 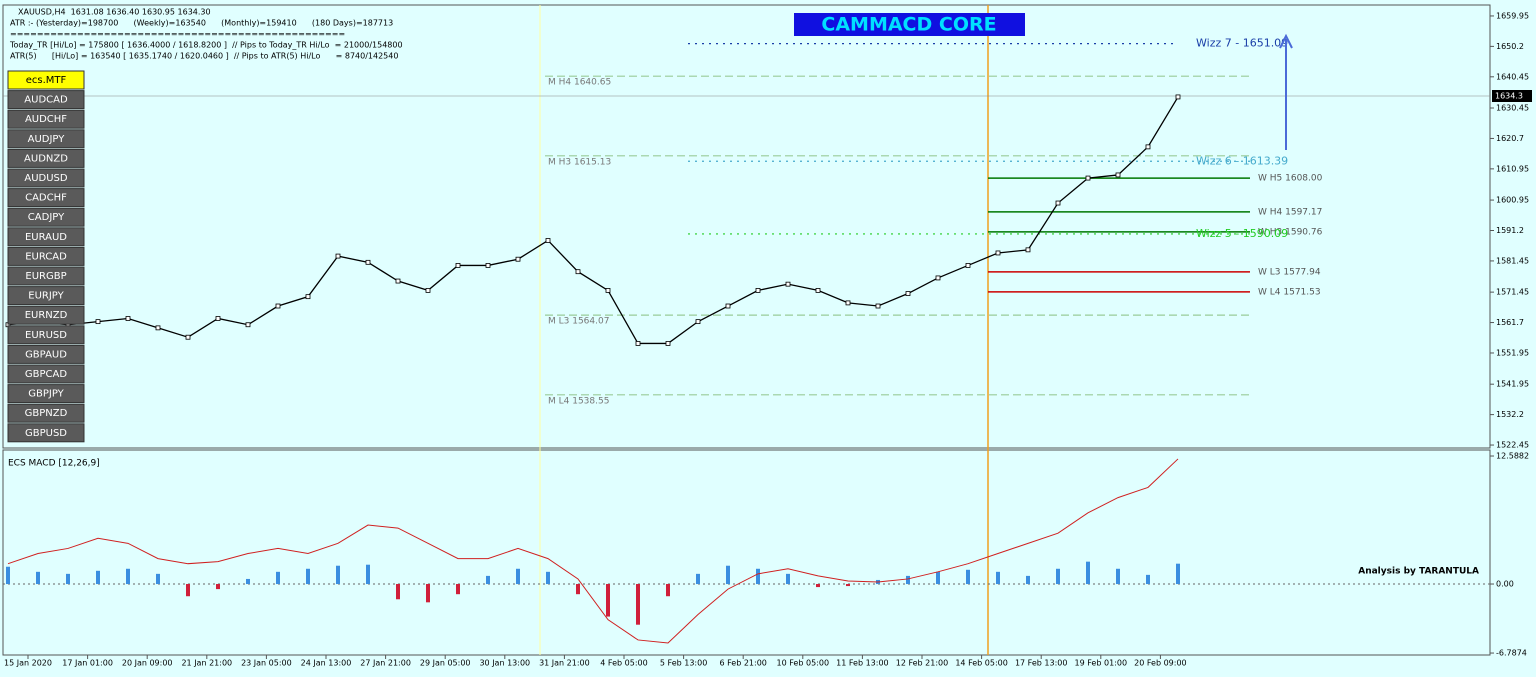 I want to click on y-tick-label: 1571.45, so click(x=1512, y=292).